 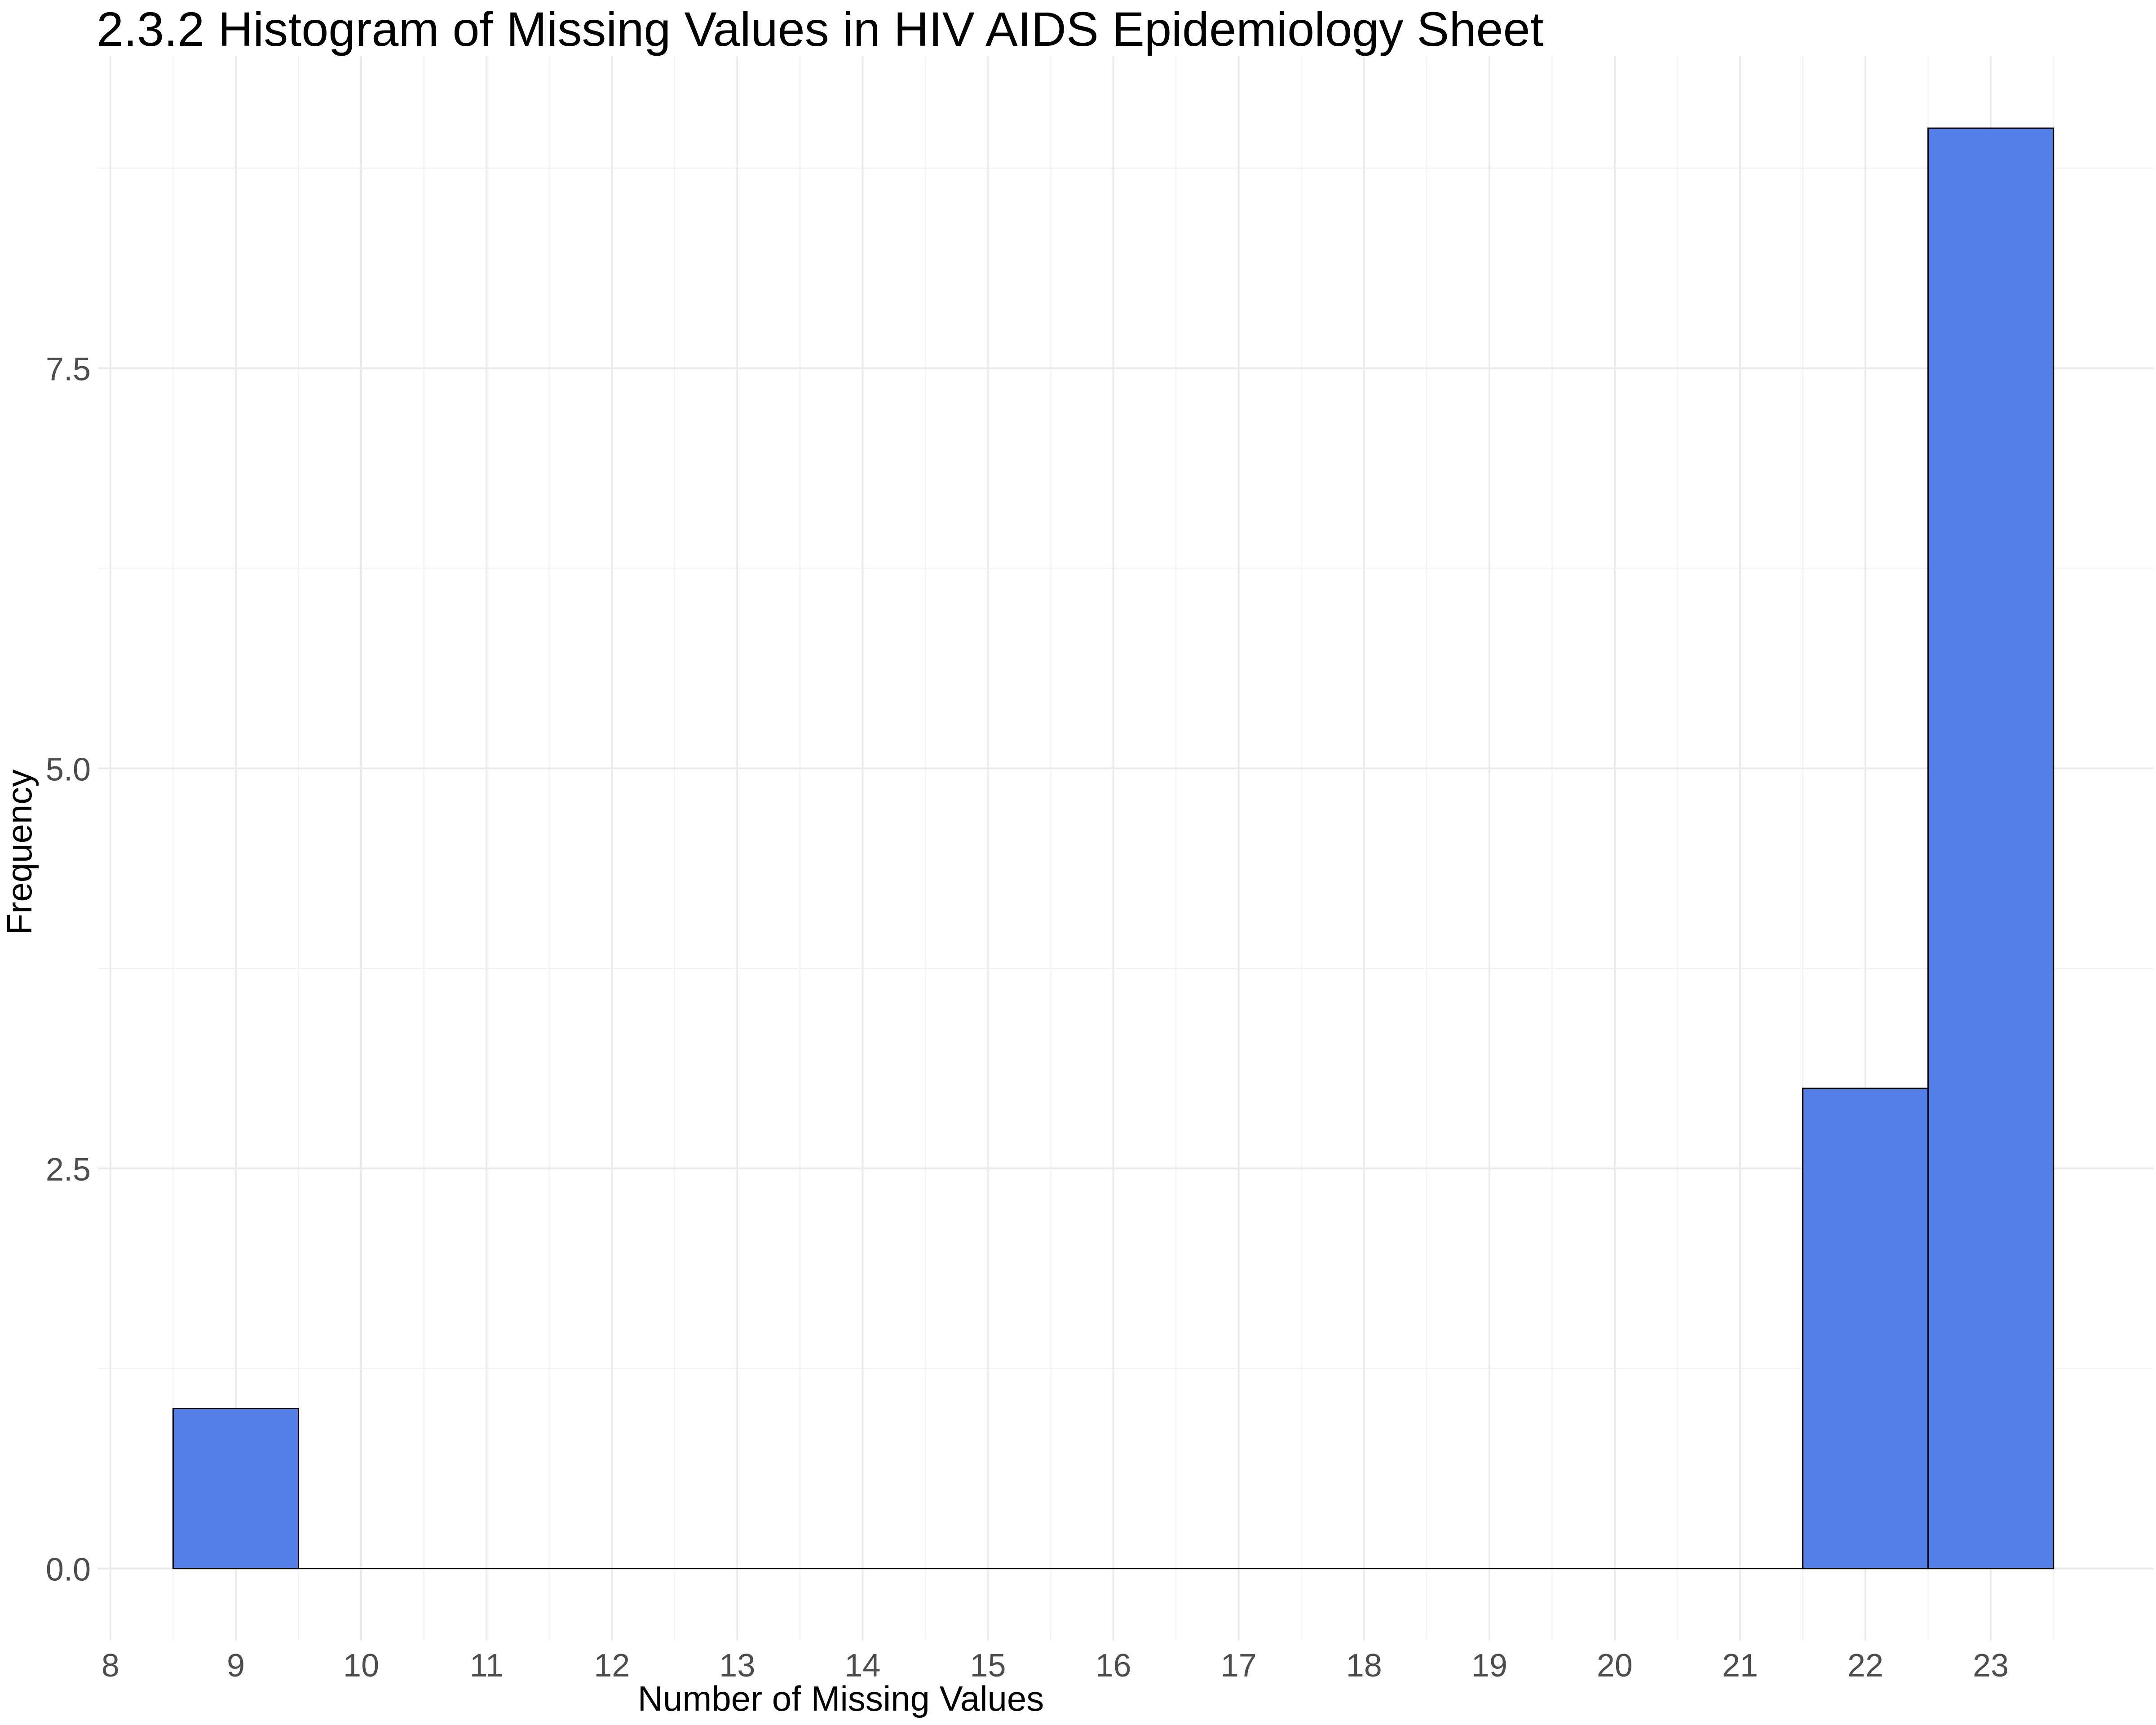 I want to click on x-tick-label: 10, so click(x=361, y=1666).